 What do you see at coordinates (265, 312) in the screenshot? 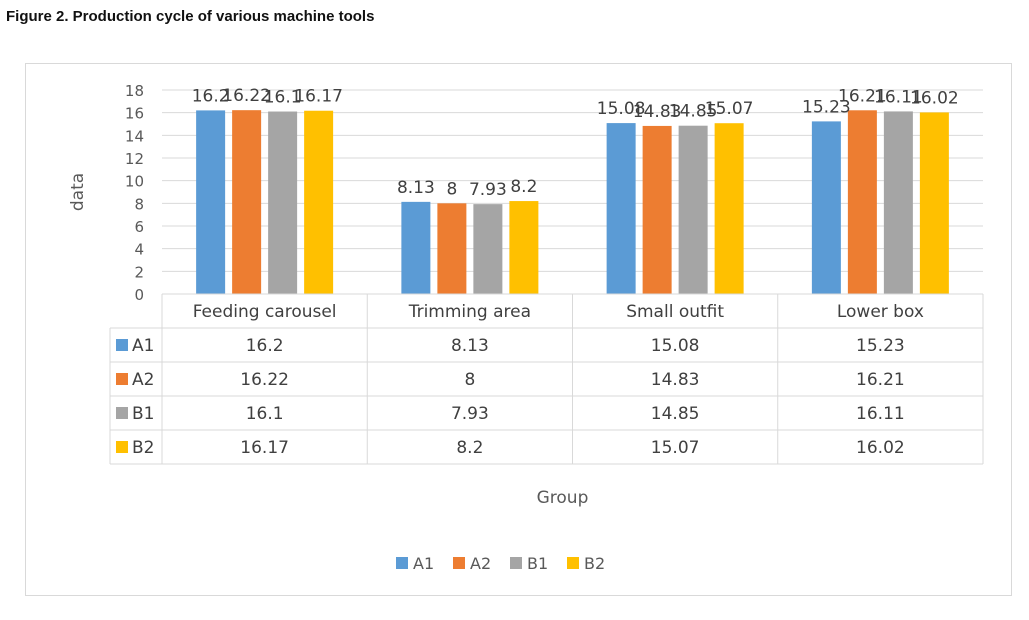
I see `category-label: Feeding carousel` at bounding box center [265, 312].